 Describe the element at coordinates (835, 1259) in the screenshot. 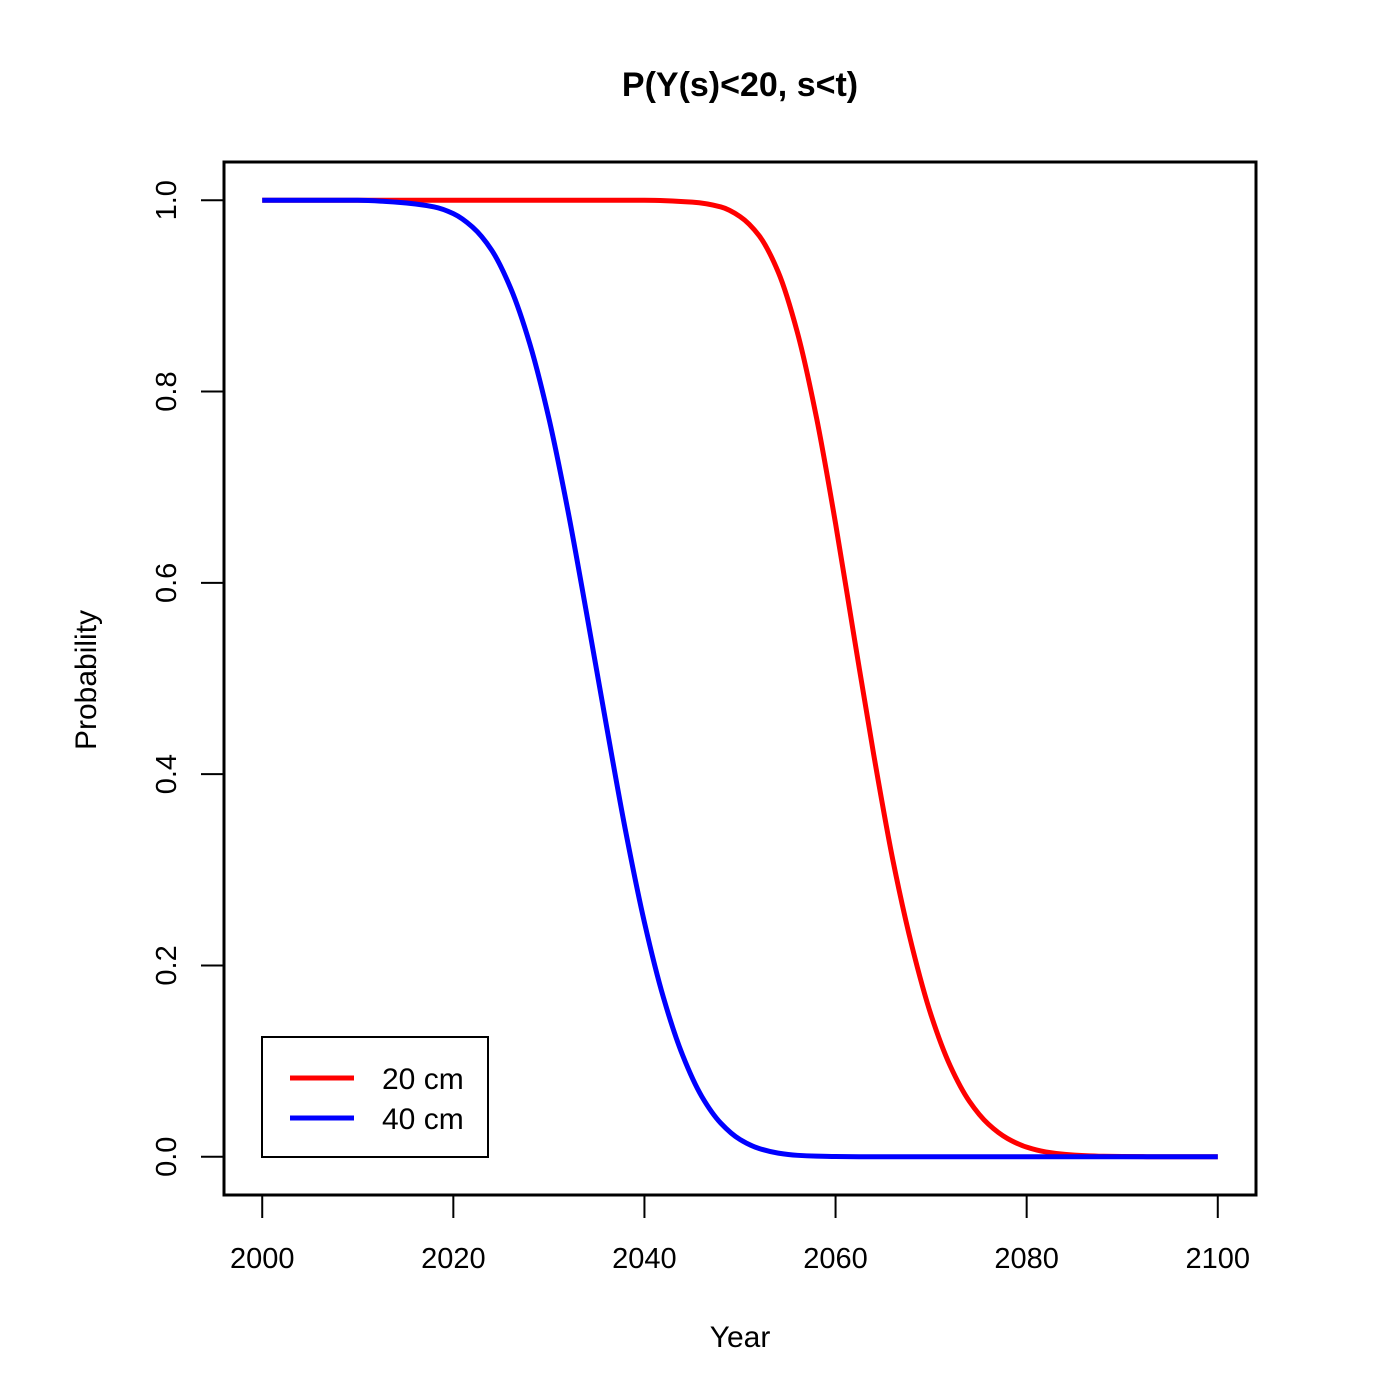

I see `x-tick-label: 2060` at that location.